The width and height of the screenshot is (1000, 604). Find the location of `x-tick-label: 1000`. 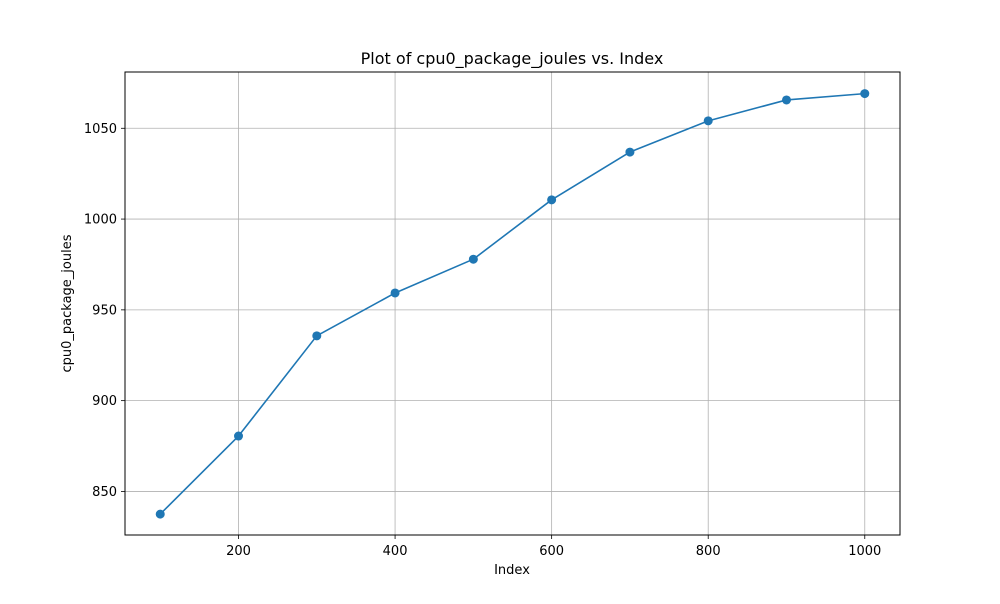

x-tick-label: 1000 is located at coordinates (864, 551).